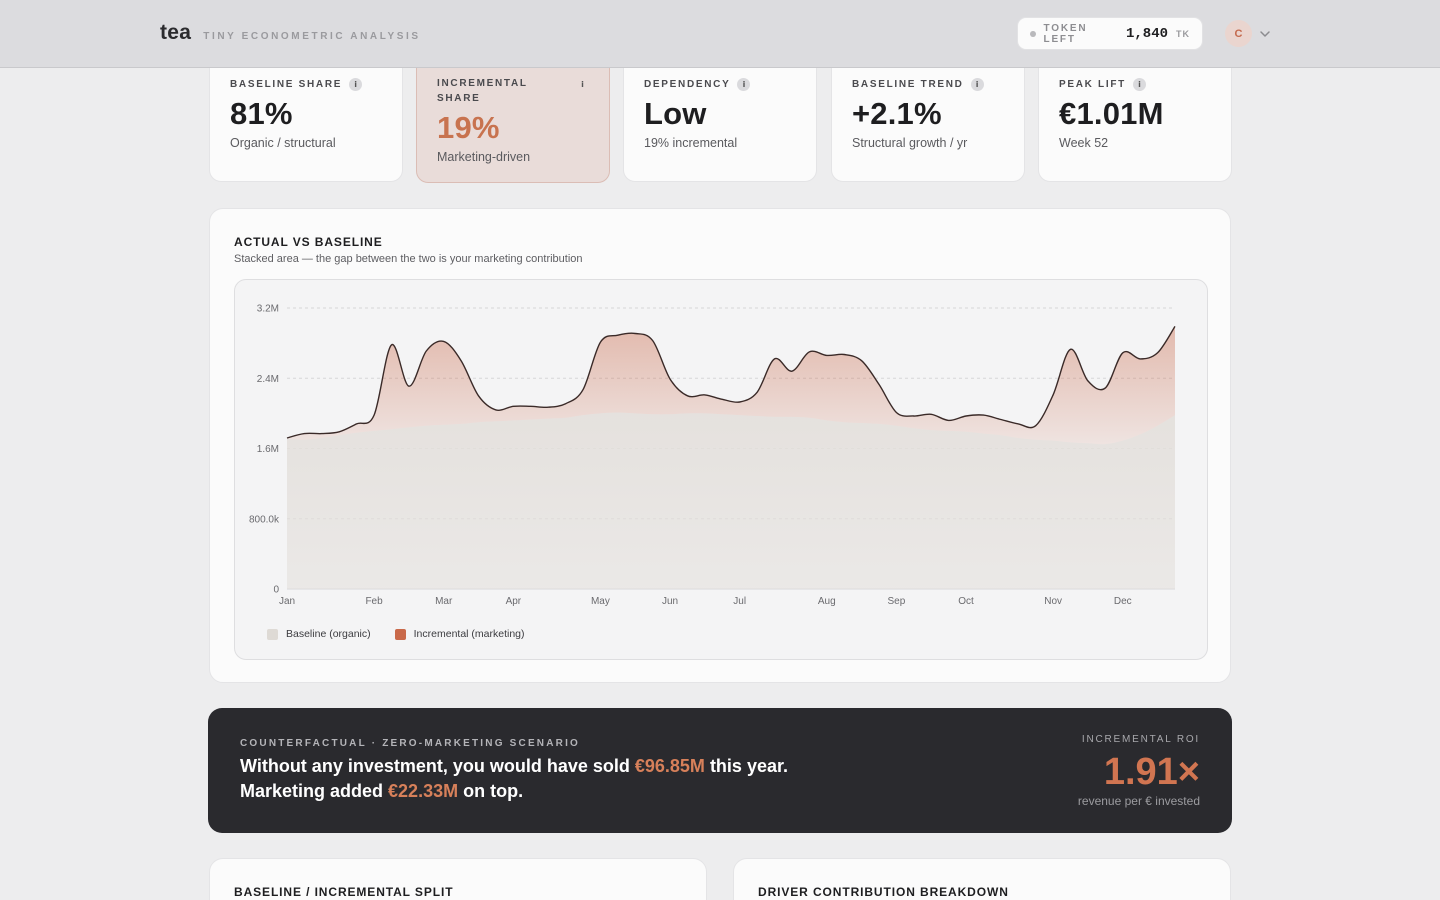 The width and height of the screenshot is (1440, 900). Describe the element at coordinates (444, 601) in the screenshot. I see `x-tick-label: Mar` at that location.